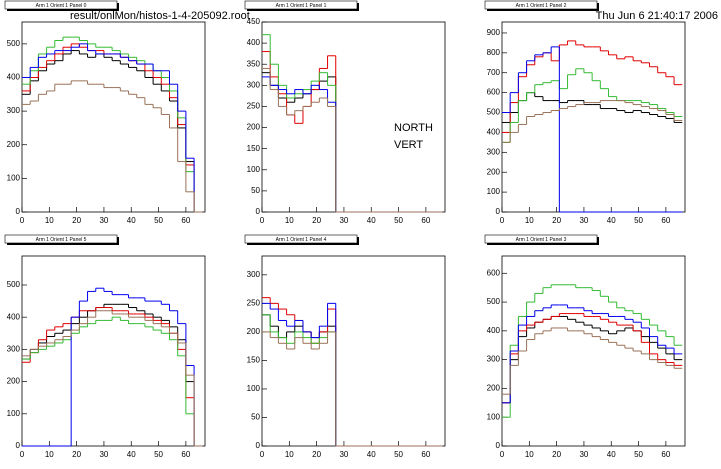 This screenshot has width=721, height=469. I want to click on y-tick-label: 250, so click(254, 106).